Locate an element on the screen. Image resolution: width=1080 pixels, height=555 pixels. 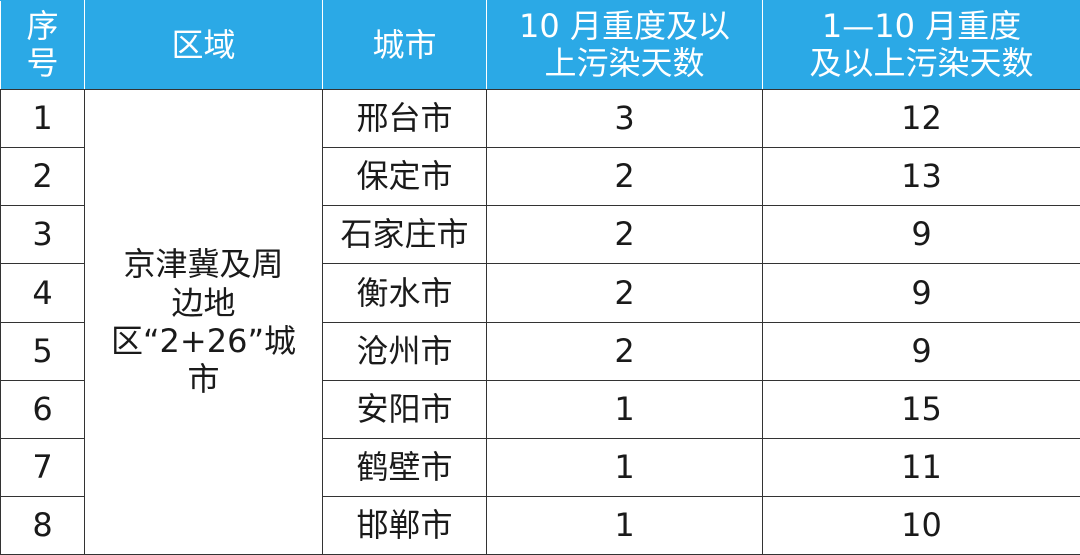
header-text: 城市 is located at coordinates (404, 44).